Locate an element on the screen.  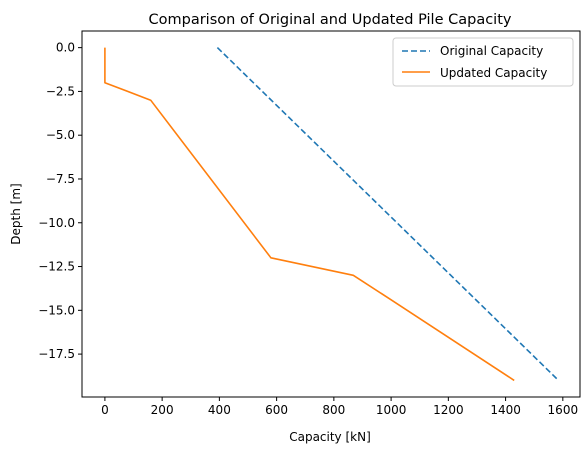
x-tick-label: 1400 is located at coordinates (505, 410).